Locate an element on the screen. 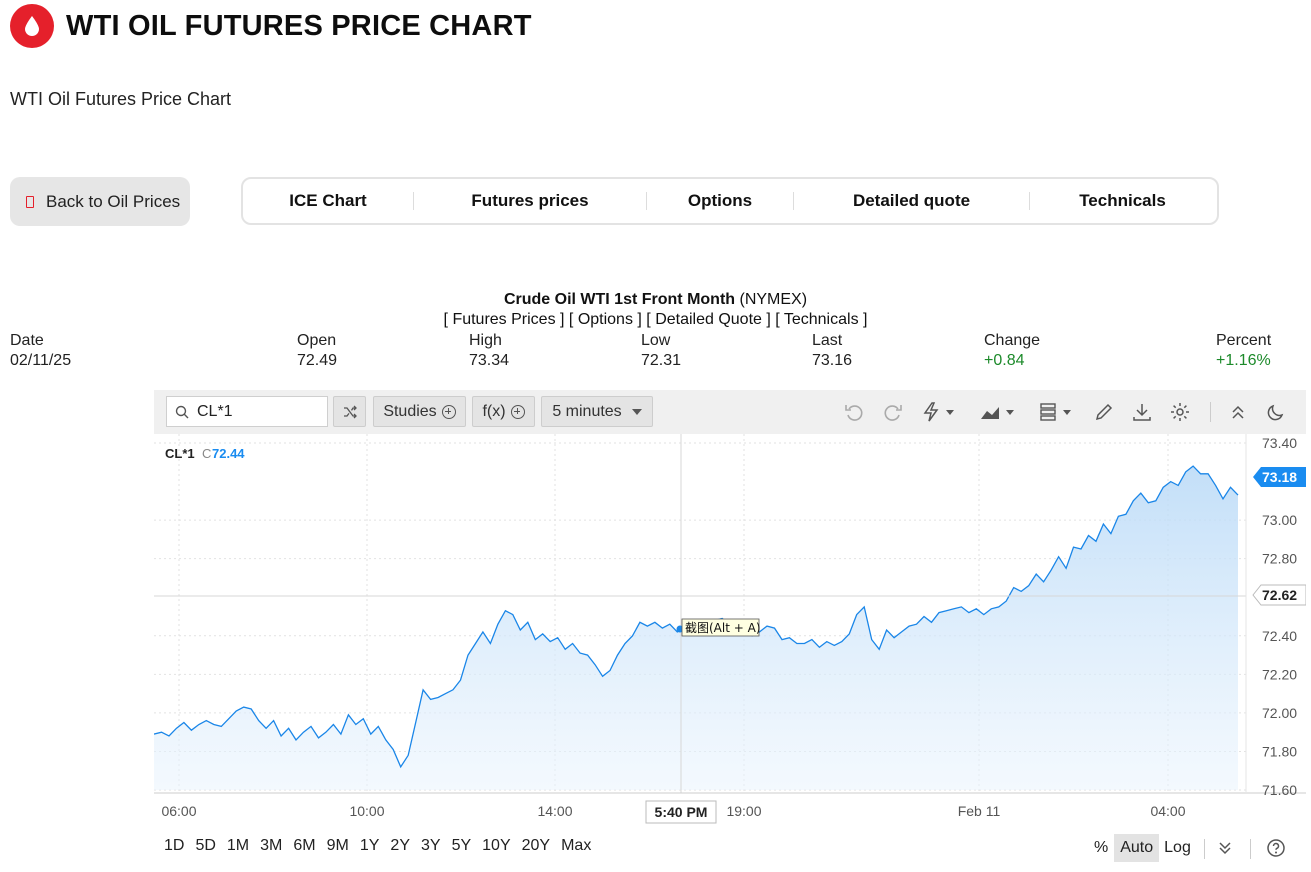  area-chart-type-icon is located at coordinates (997, 412).